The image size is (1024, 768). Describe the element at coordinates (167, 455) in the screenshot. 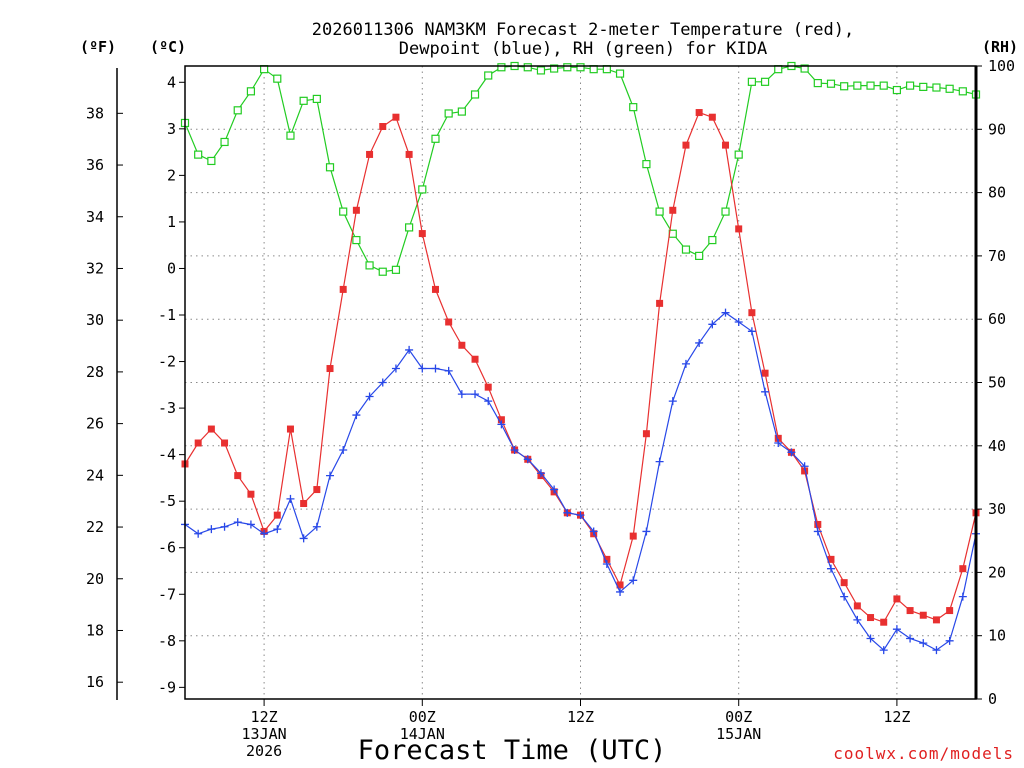

I see `celsius-tick-label: -4` at that location.